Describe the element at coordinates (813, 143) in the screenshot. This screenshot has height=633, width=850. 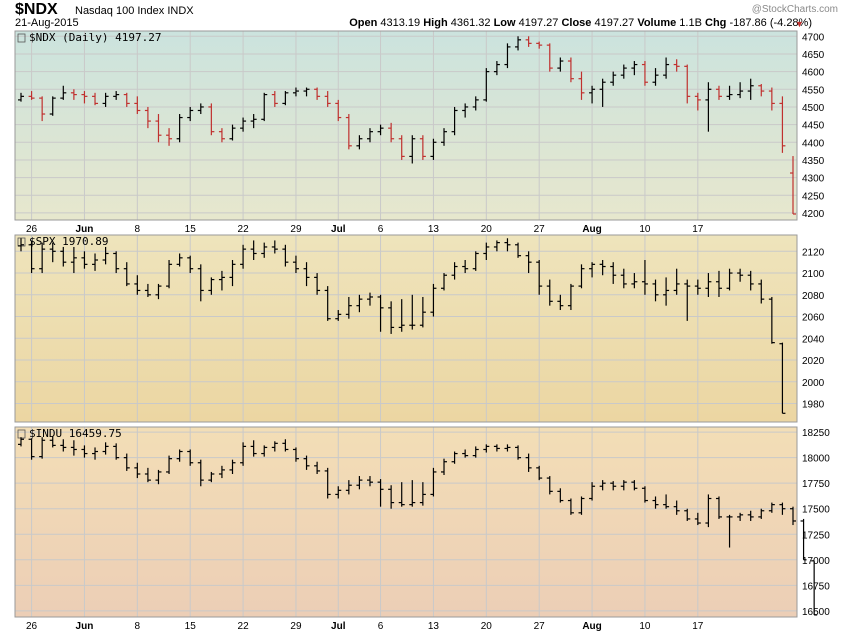
I see `y-tick-label: 4400` at that location.